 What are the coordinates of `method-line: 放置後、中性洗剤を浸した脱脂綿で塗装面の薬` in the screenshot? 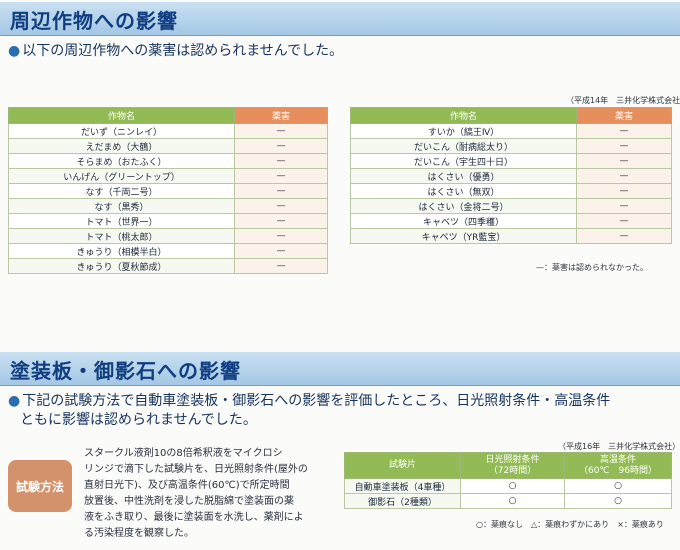 It's located at (189, 501).